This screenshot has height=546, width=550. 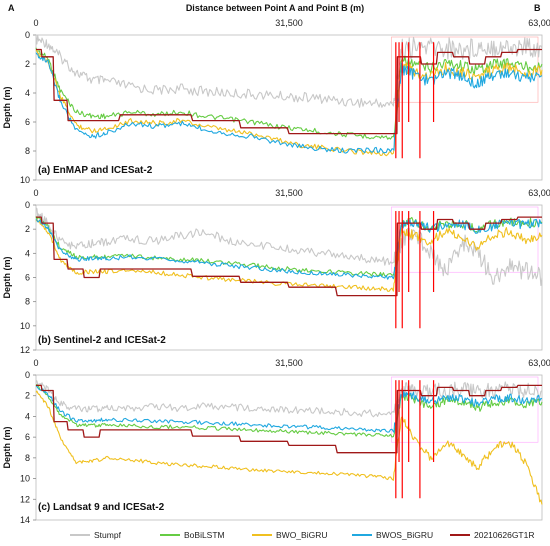 What do you see at coordinates (25, 520) in the screenshot?
I see `y-tick-label: 14` at bounding box center [25, 520].